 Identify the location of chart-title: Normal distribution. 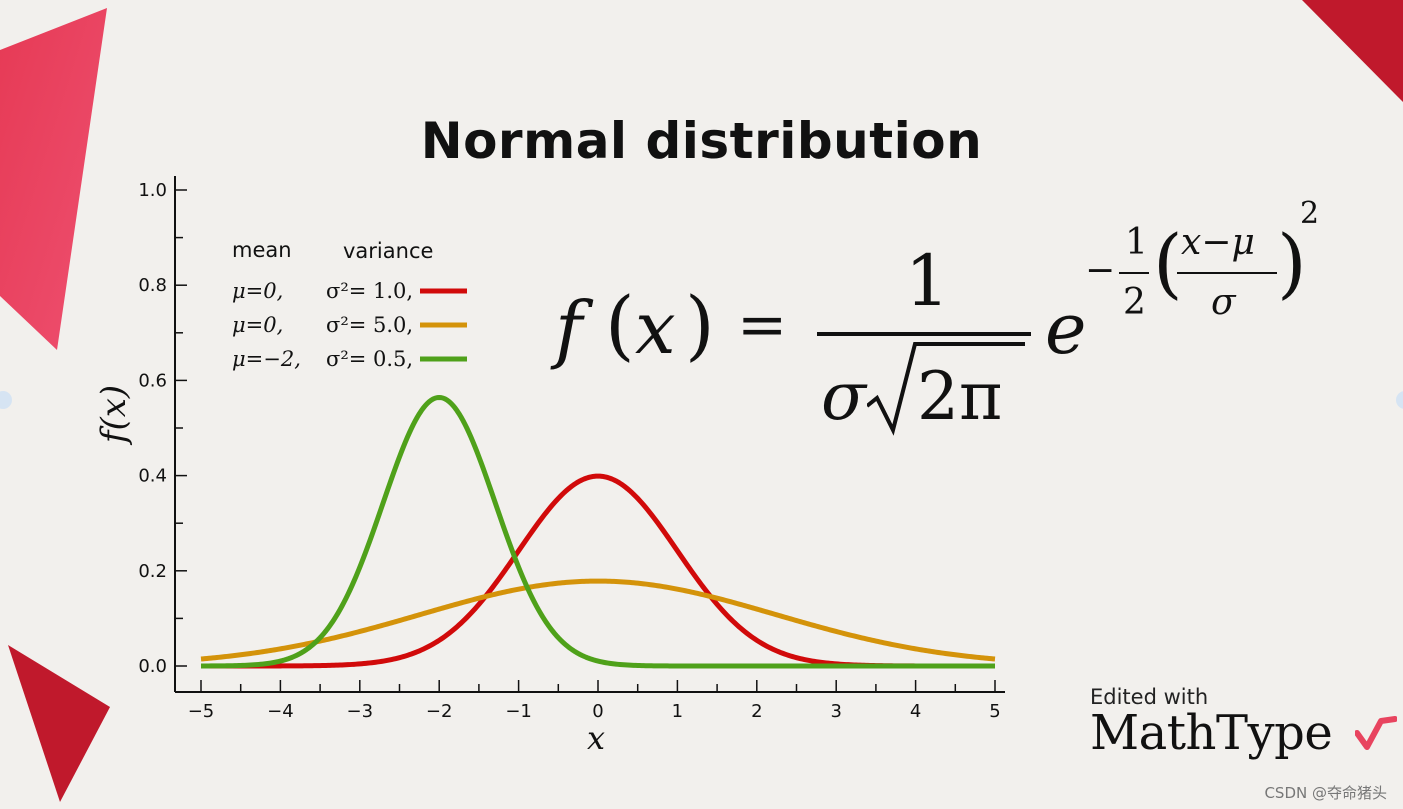
(701, 141).